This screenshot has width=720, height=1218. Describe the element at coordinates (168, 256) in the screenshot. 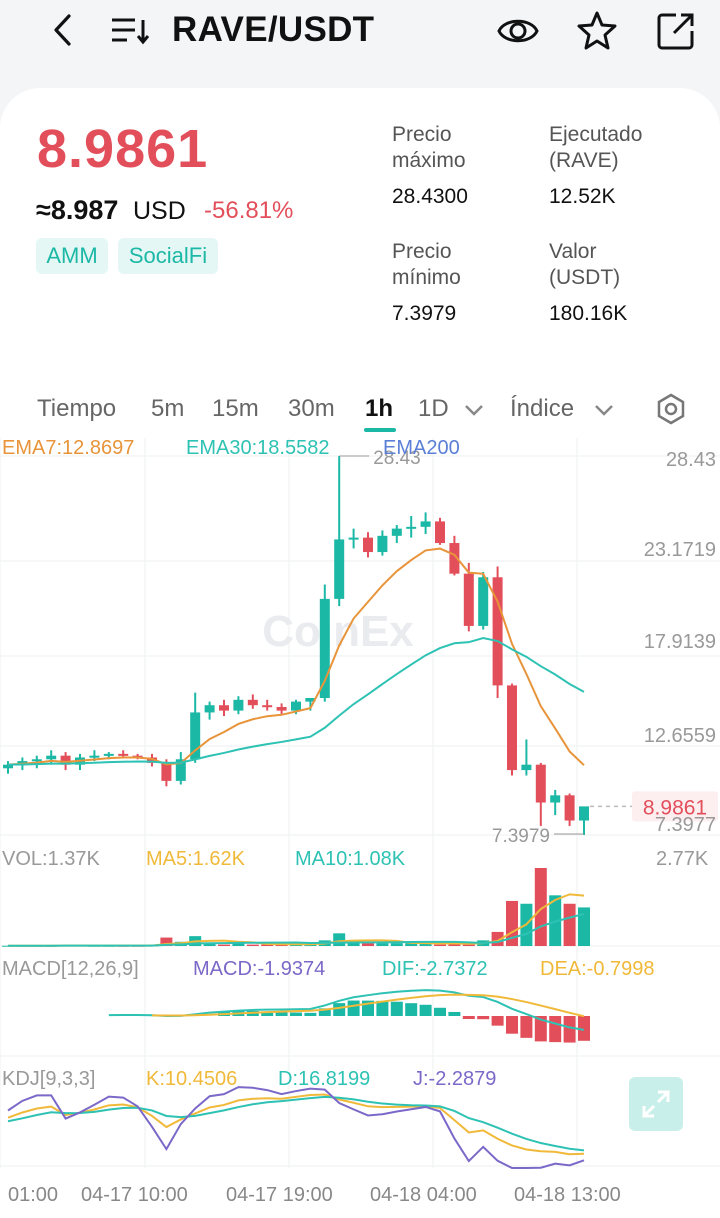

I see `tag-socialfi: SocialFi` at that location.